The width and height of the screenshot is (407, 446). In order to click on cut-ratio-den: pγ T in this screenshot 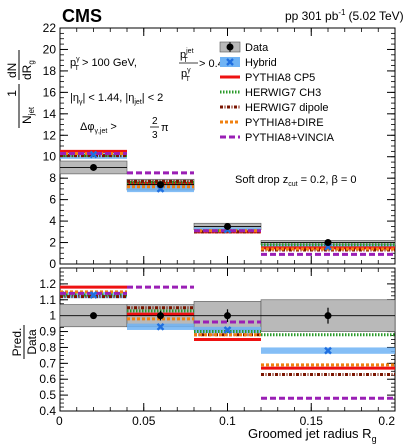, I will do `click(186, 75)`.